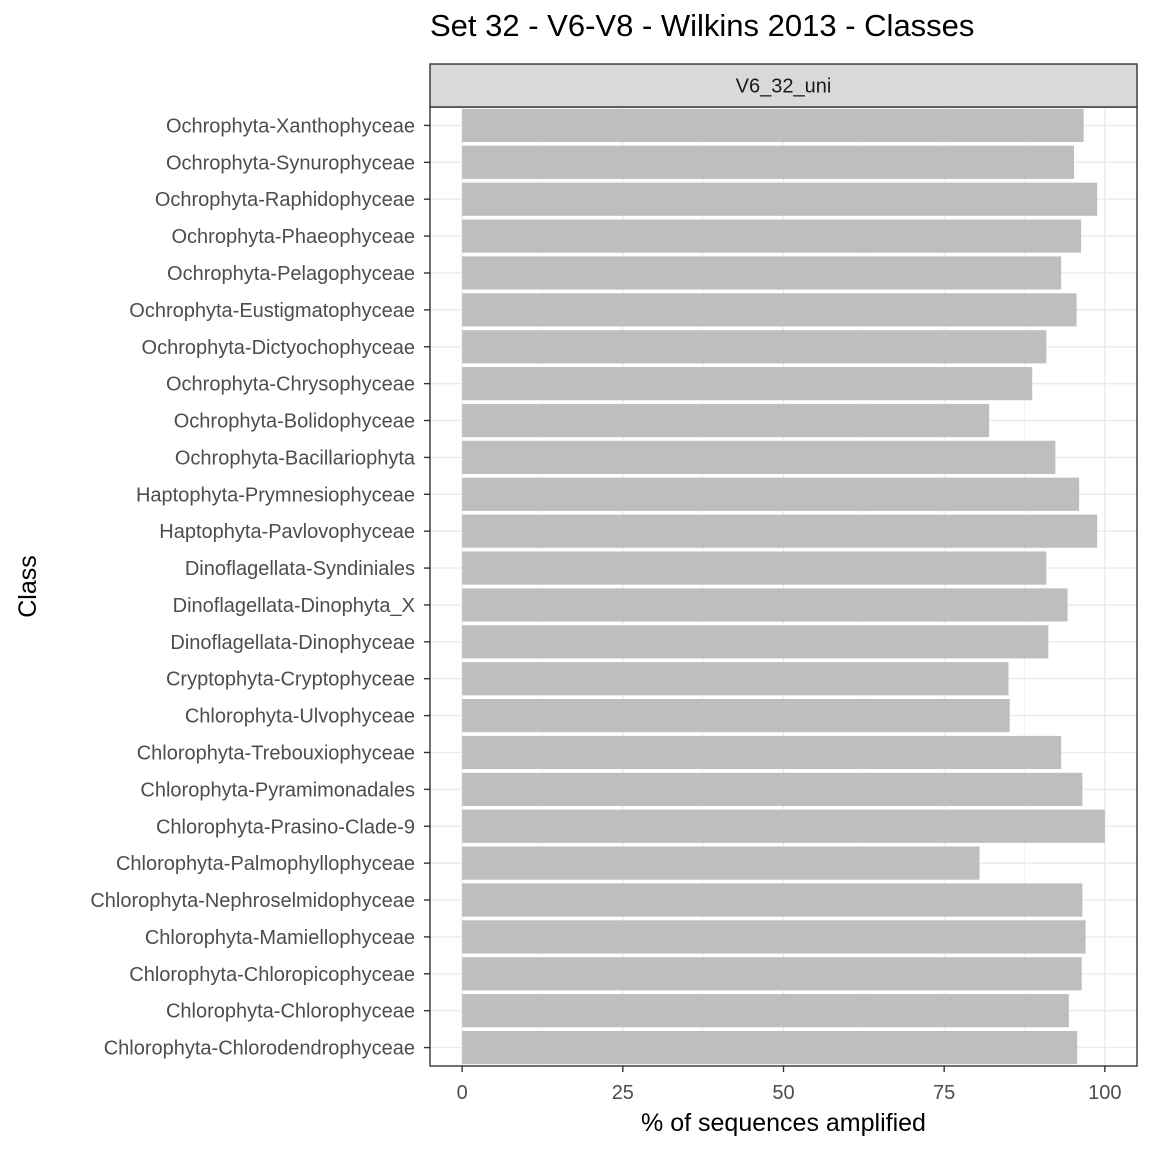 The height and width of the screenshot is (1152, 1152). What do you see at coordinates (702, 25) in the screenshot?
I see `chart-title: Set 32 - V6-V8 - Wilkins 2013 - Classes` at bounding box center [702, 25].